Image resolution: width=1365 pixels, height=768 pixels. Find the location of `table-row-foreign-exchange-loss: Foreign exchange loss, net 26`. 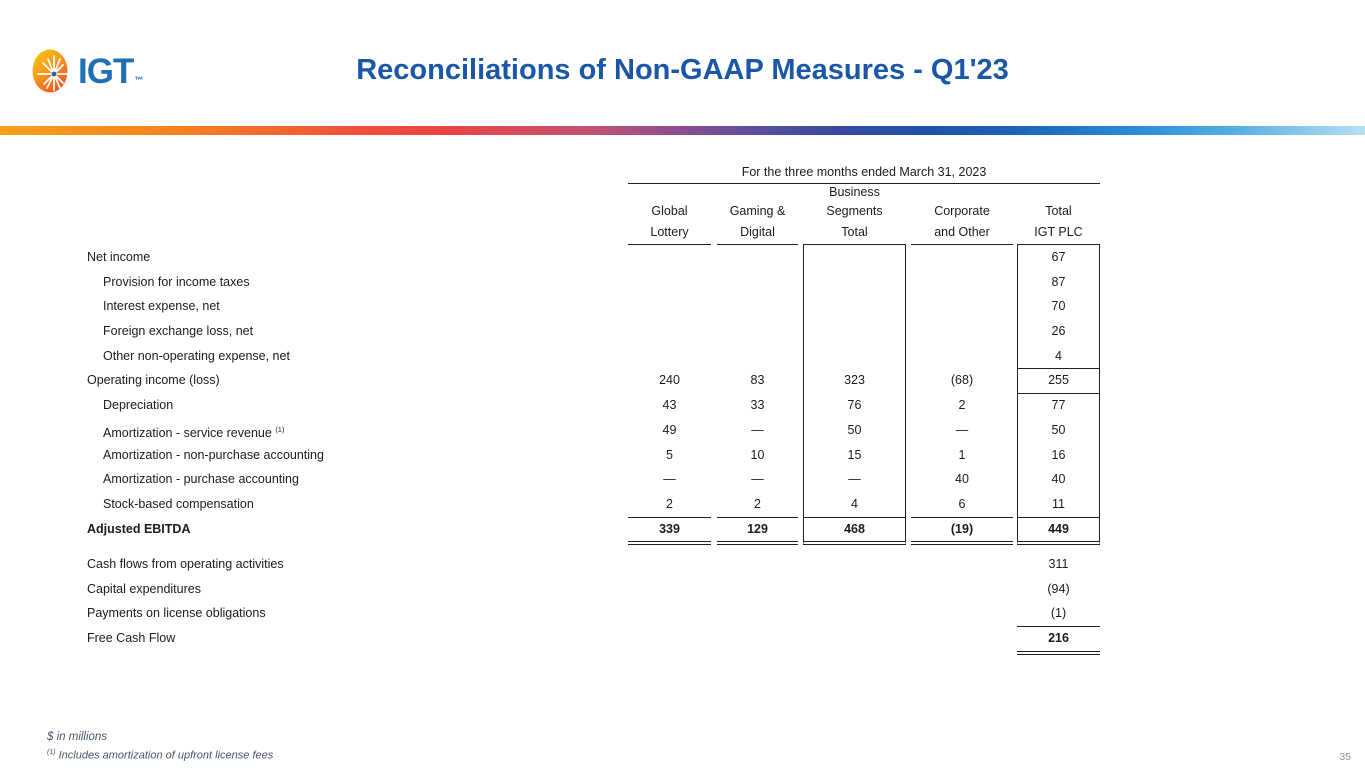

table-row-foreign-exchange-loss: Foreign exchange loss, net 26 is located at coordinates (593, 331).